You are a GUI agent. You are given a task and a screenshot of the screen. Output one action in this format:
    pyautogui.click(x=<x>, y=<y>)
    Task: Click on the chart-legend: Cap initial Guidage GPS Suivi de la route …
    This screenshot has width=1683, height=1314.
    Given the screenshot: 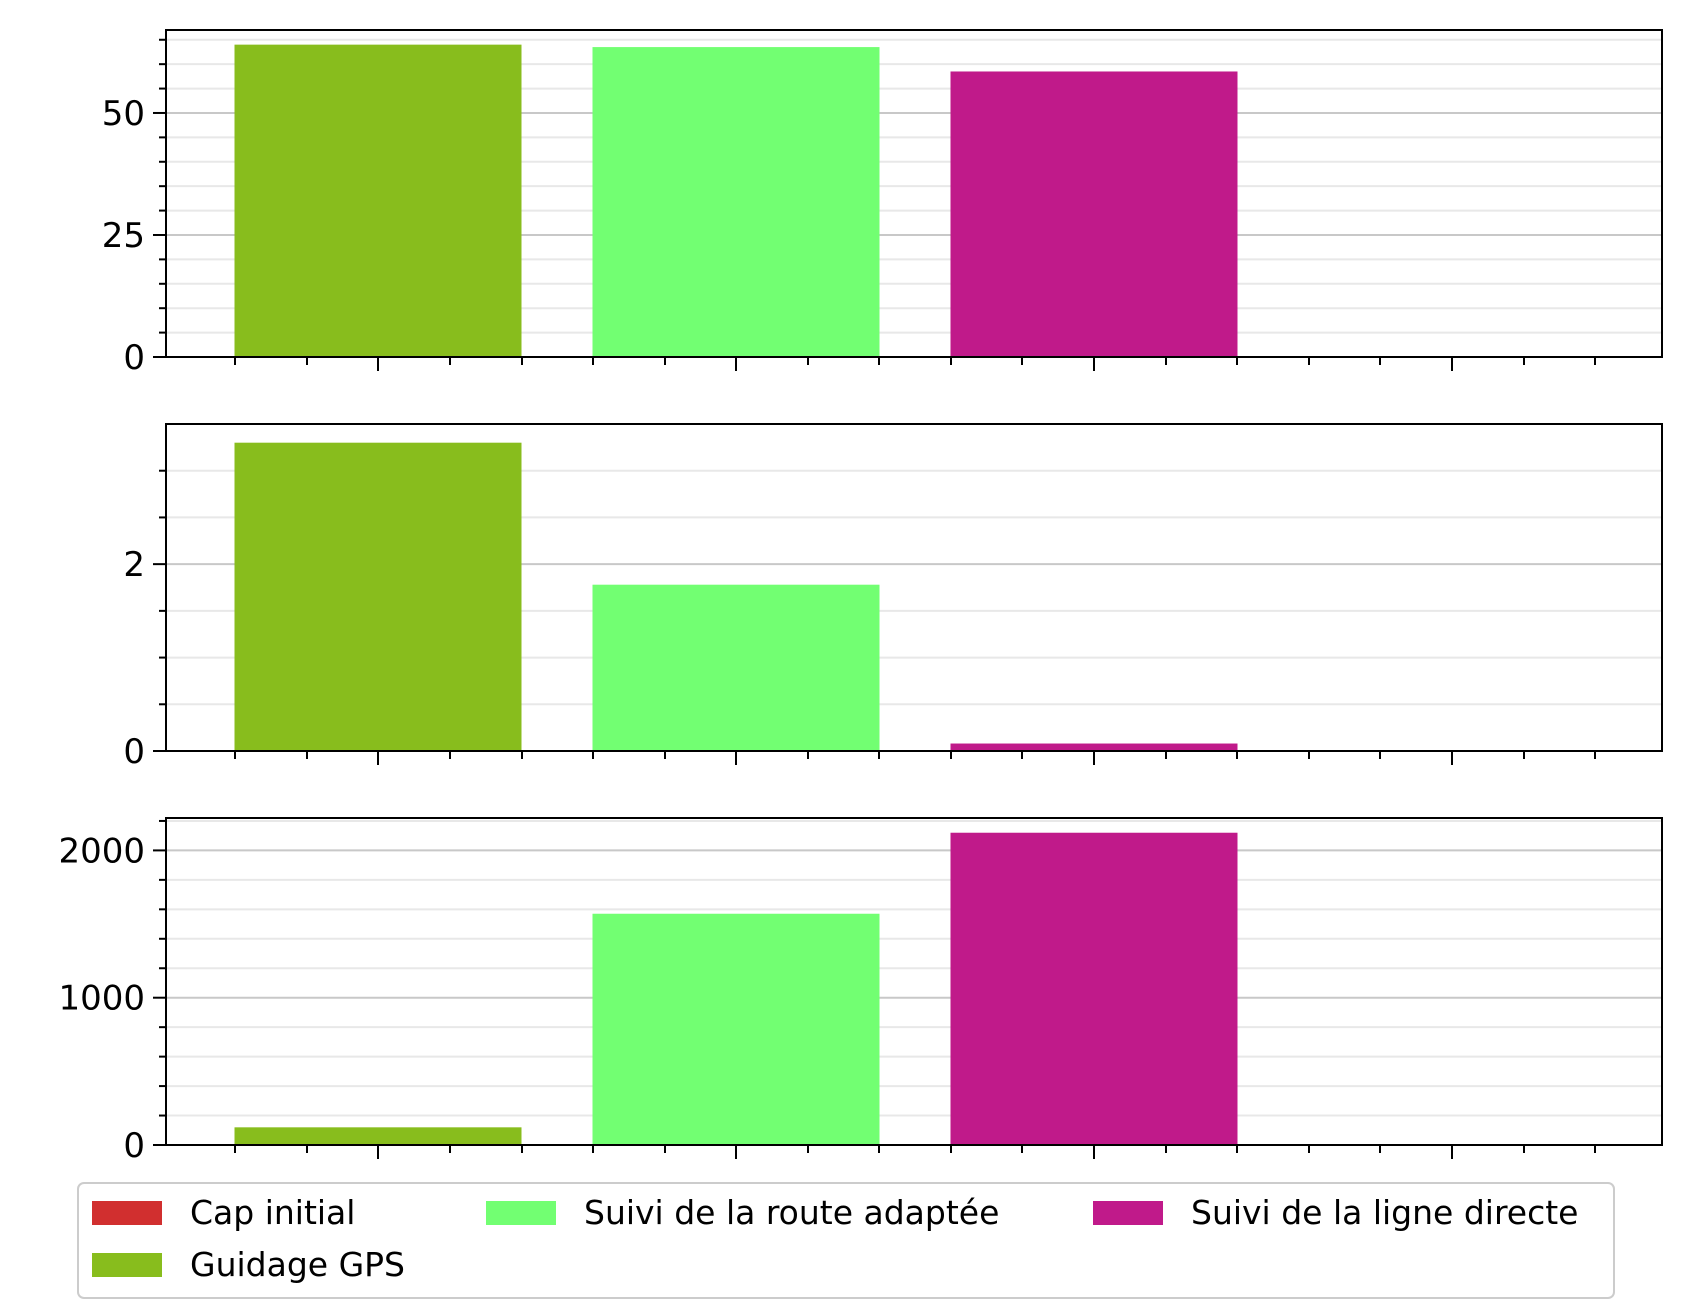 What is the action you would take?
    pyautogui.click(x=846, y=1240)
    